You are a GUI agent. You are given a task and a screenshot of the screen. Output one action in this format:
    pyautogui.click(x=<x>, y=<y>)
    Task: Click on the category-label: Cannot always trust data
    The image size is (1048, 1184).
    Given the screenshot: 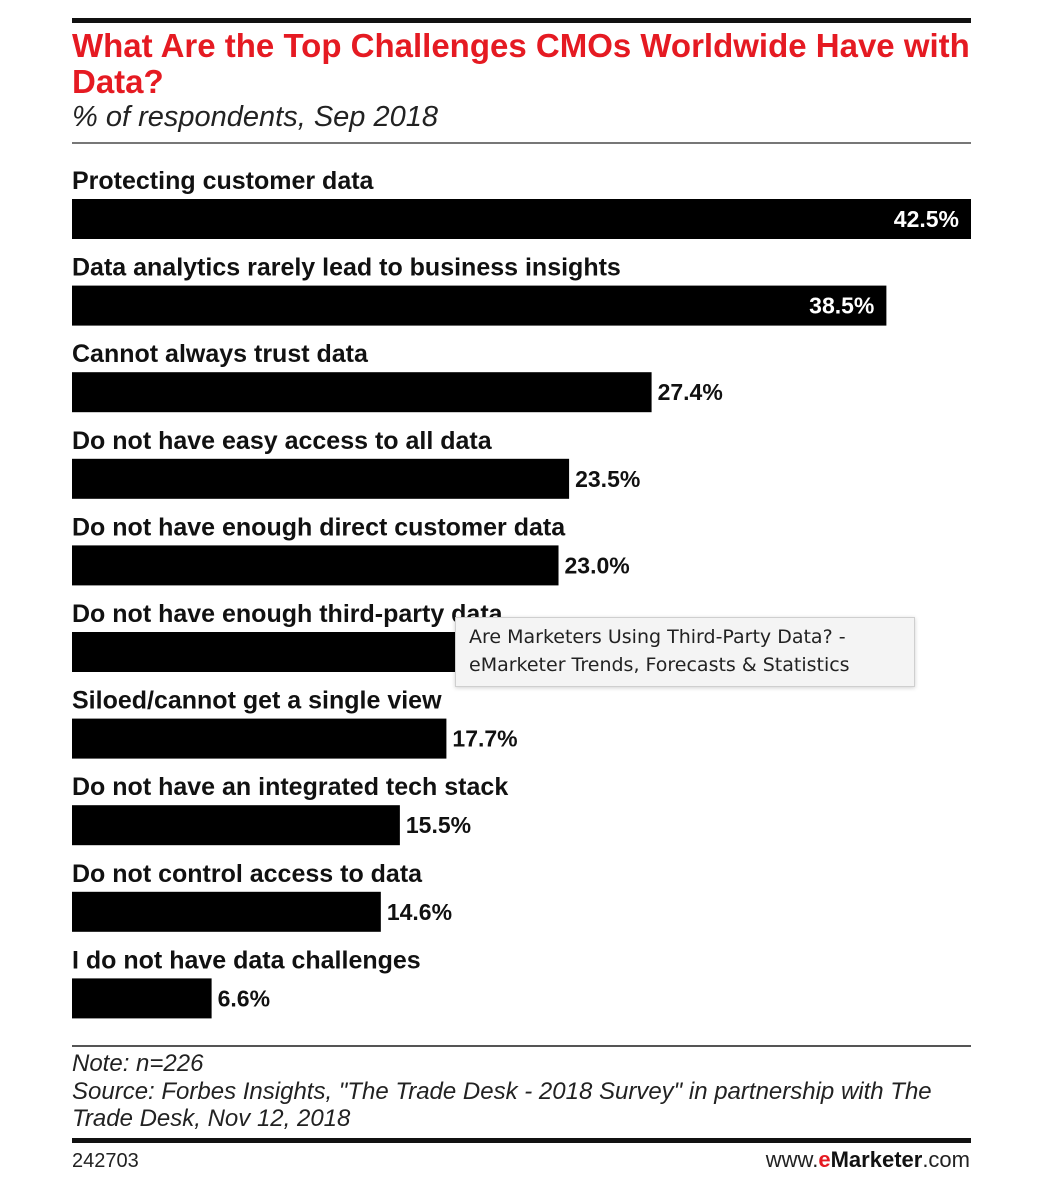 What is the action you would take?
    pyautogui.click(x=220, y=354)
    